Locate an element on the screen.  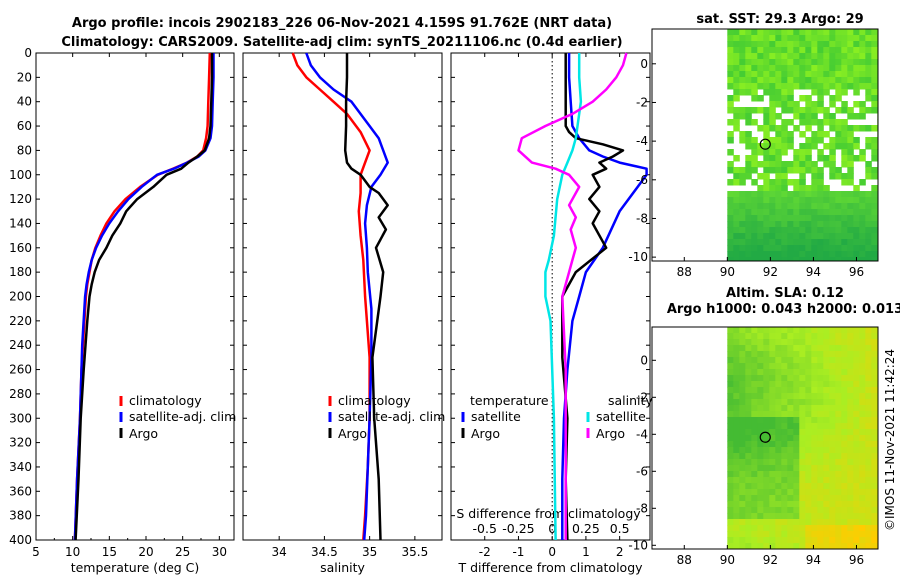
x-tick-label: 0 is located at coordinates (552, 552).